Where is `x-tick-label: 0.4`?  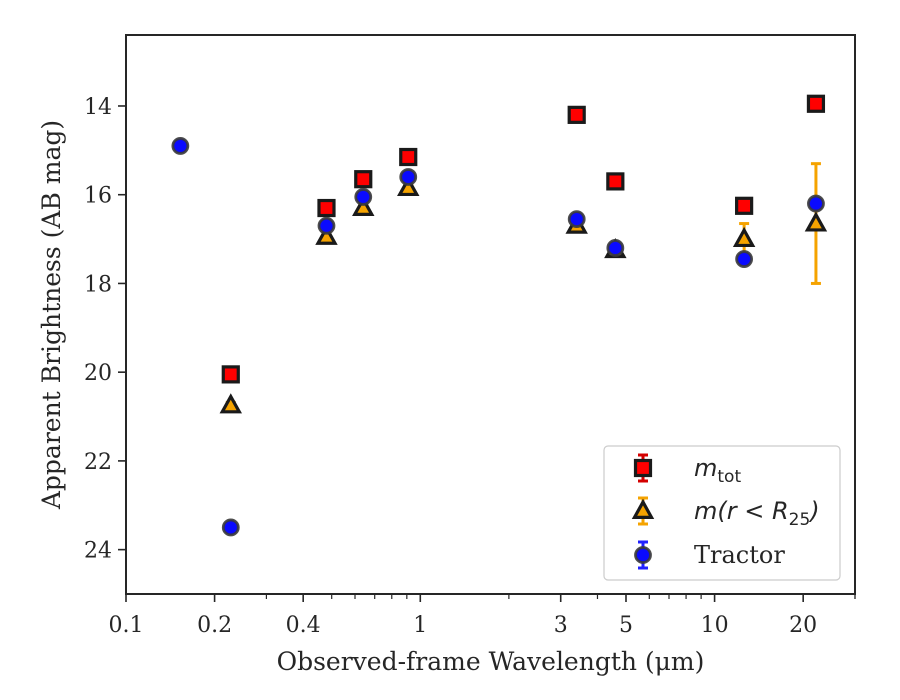 x-tick-label: 0.4 is located at coordinates (303, 625).